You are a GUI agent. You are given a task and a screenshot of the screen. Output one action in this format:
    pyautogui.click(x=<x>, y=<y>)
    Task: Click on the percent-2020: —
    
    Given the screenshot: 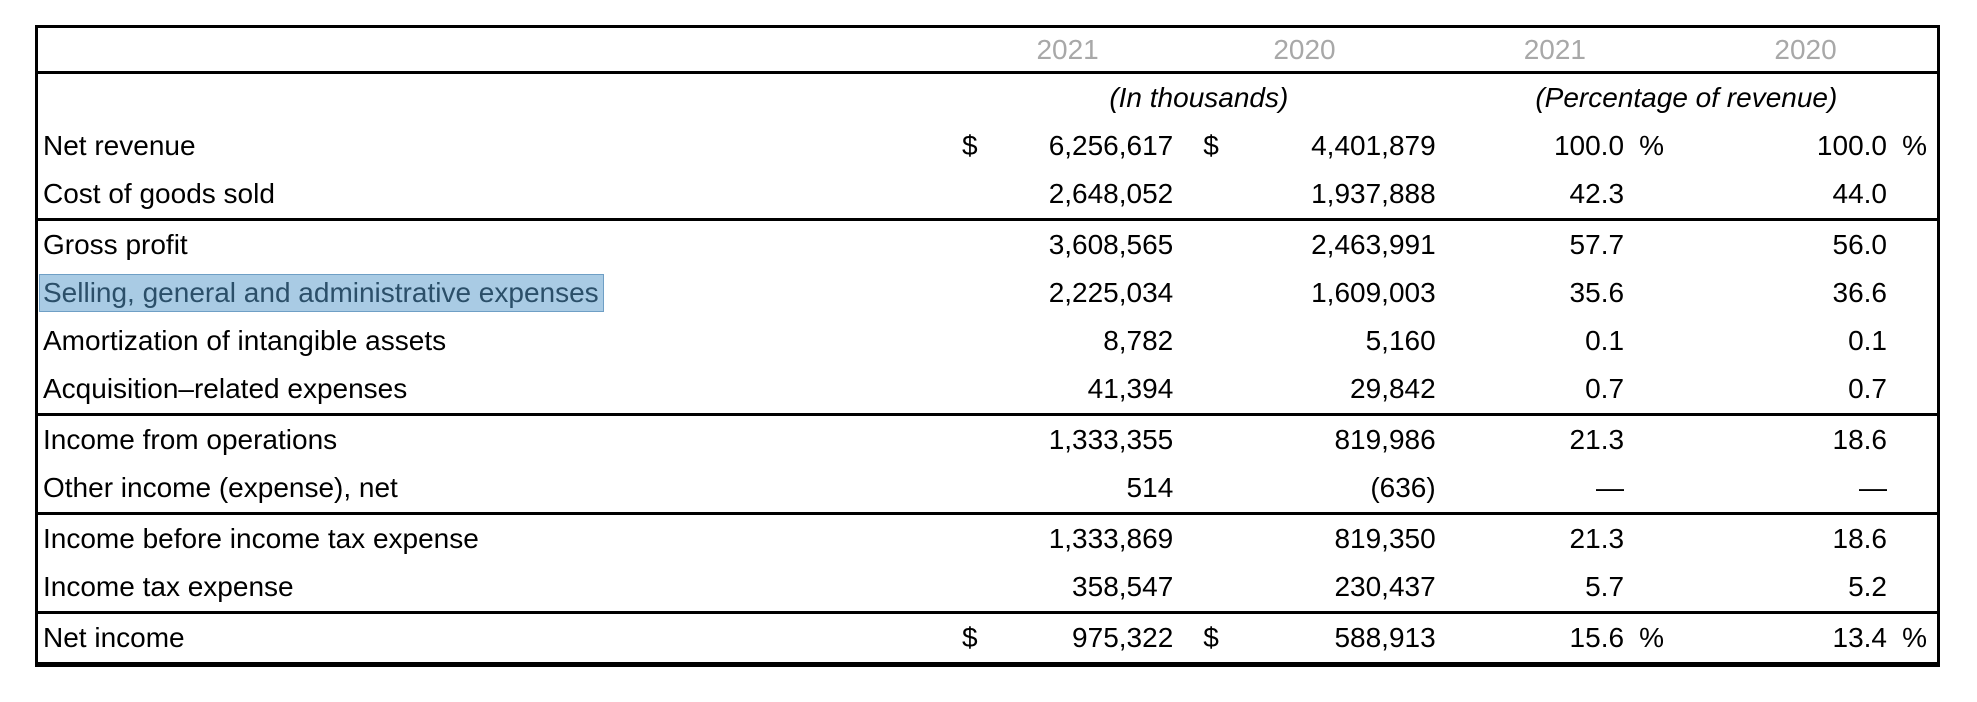 What is the action you would take?
    pyautogui.click(x=1806, y=489)
    